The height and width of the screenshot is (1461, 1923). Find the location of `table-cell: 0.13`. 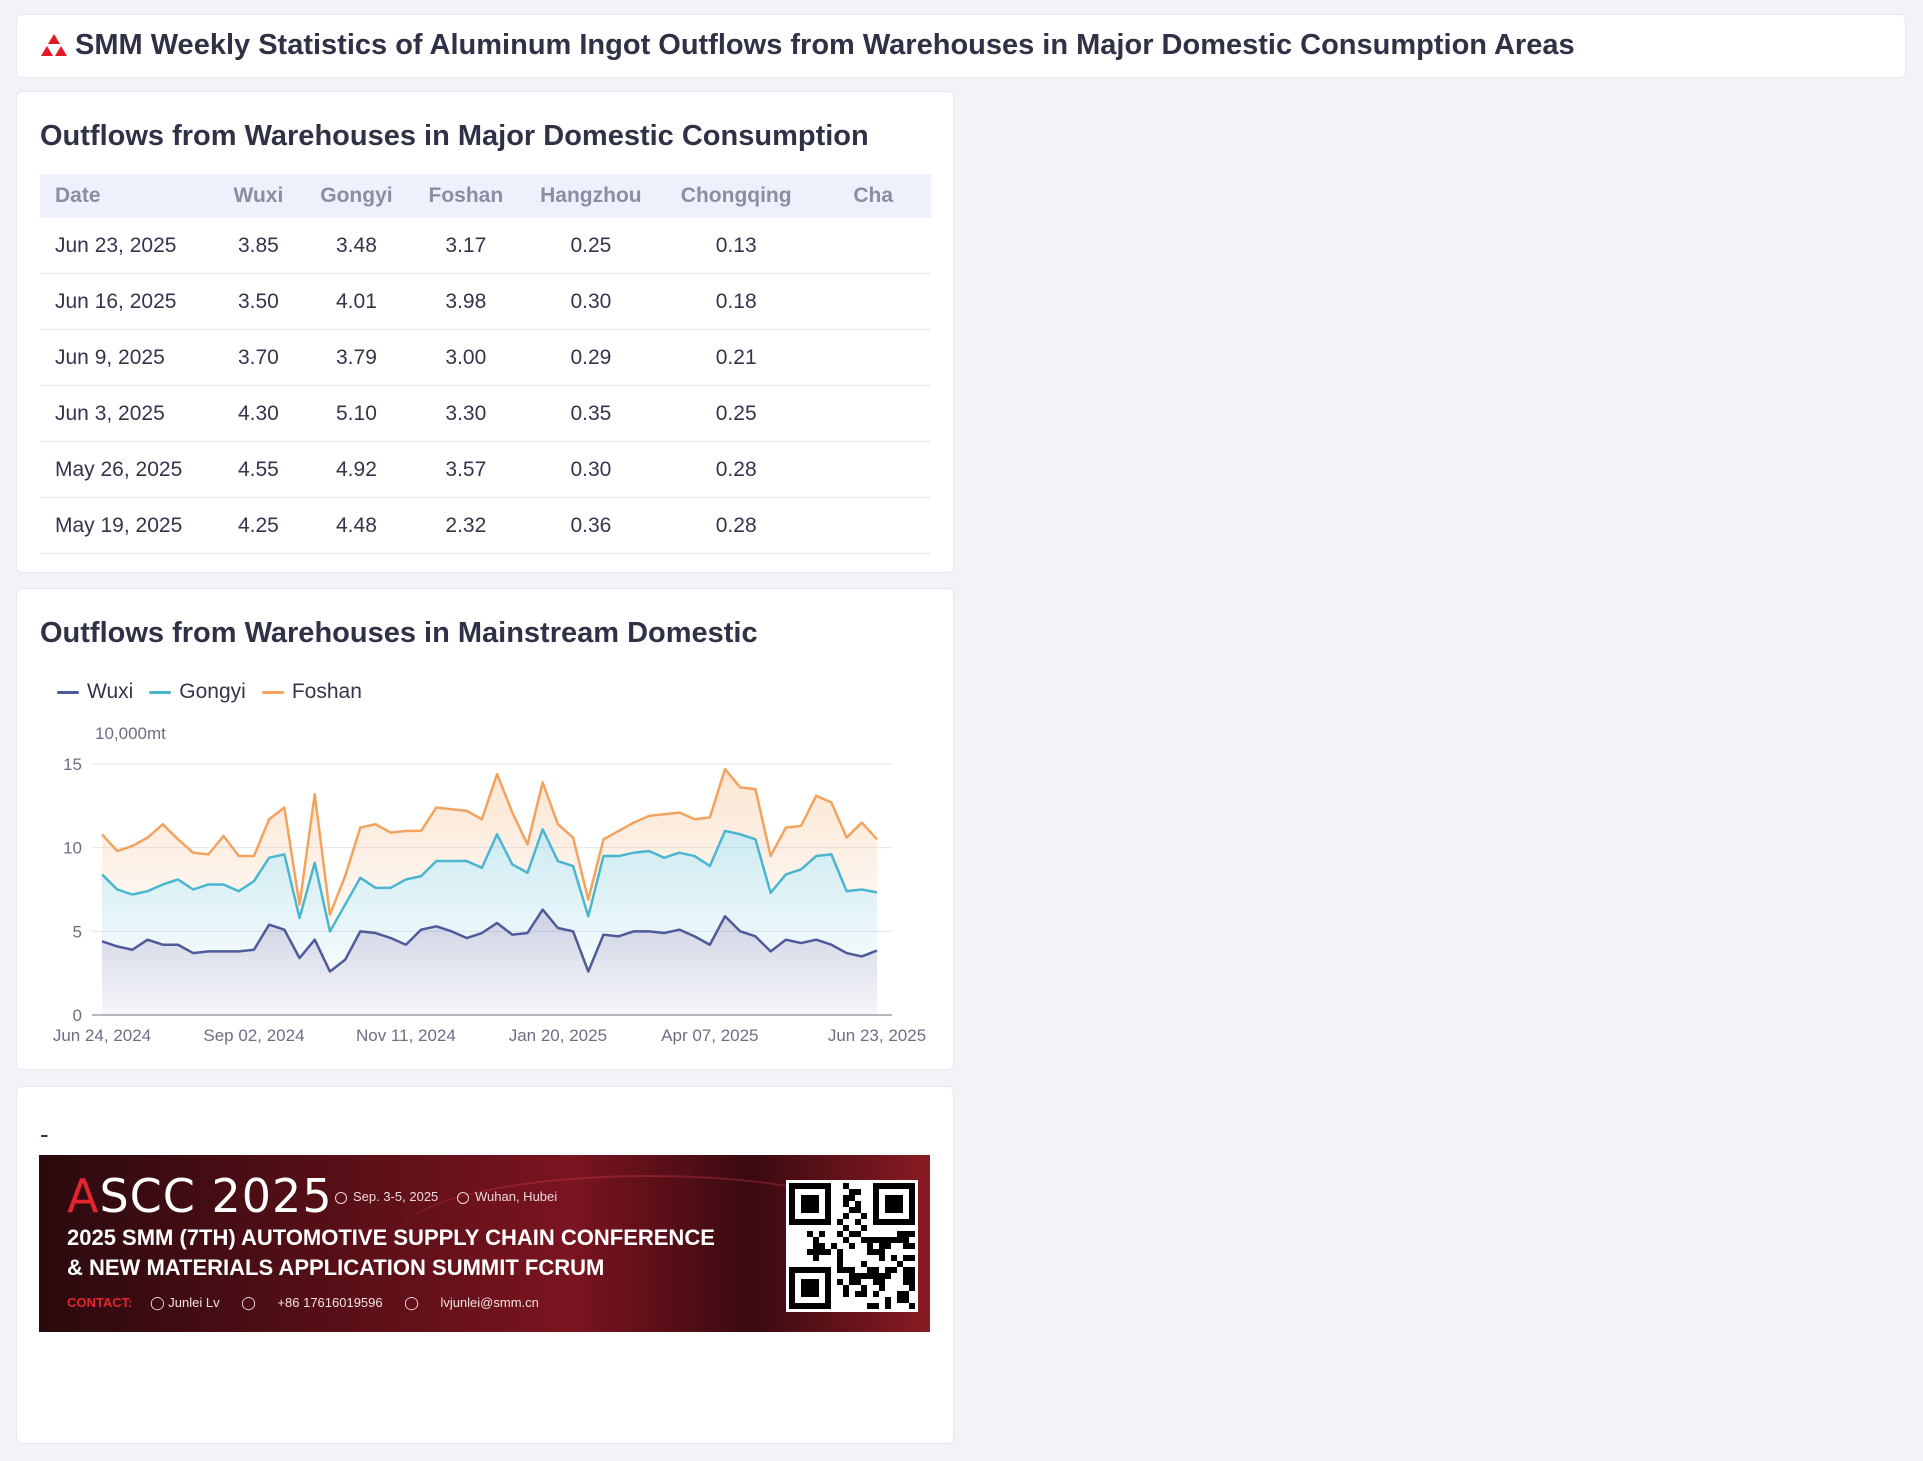

table-cell: 0.13 is located at coordinates (736, 246).